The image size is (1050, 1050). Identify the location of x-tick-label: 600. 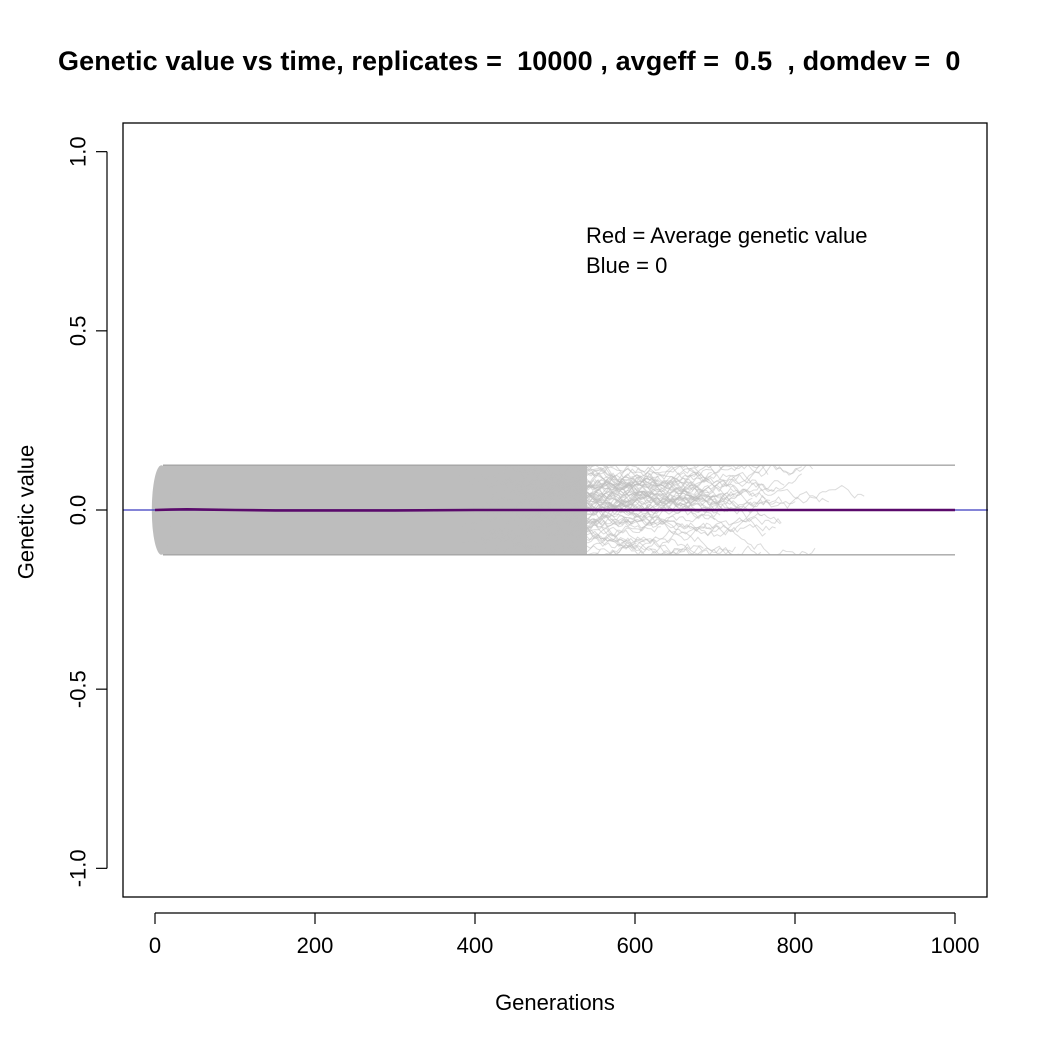
(635, 945).